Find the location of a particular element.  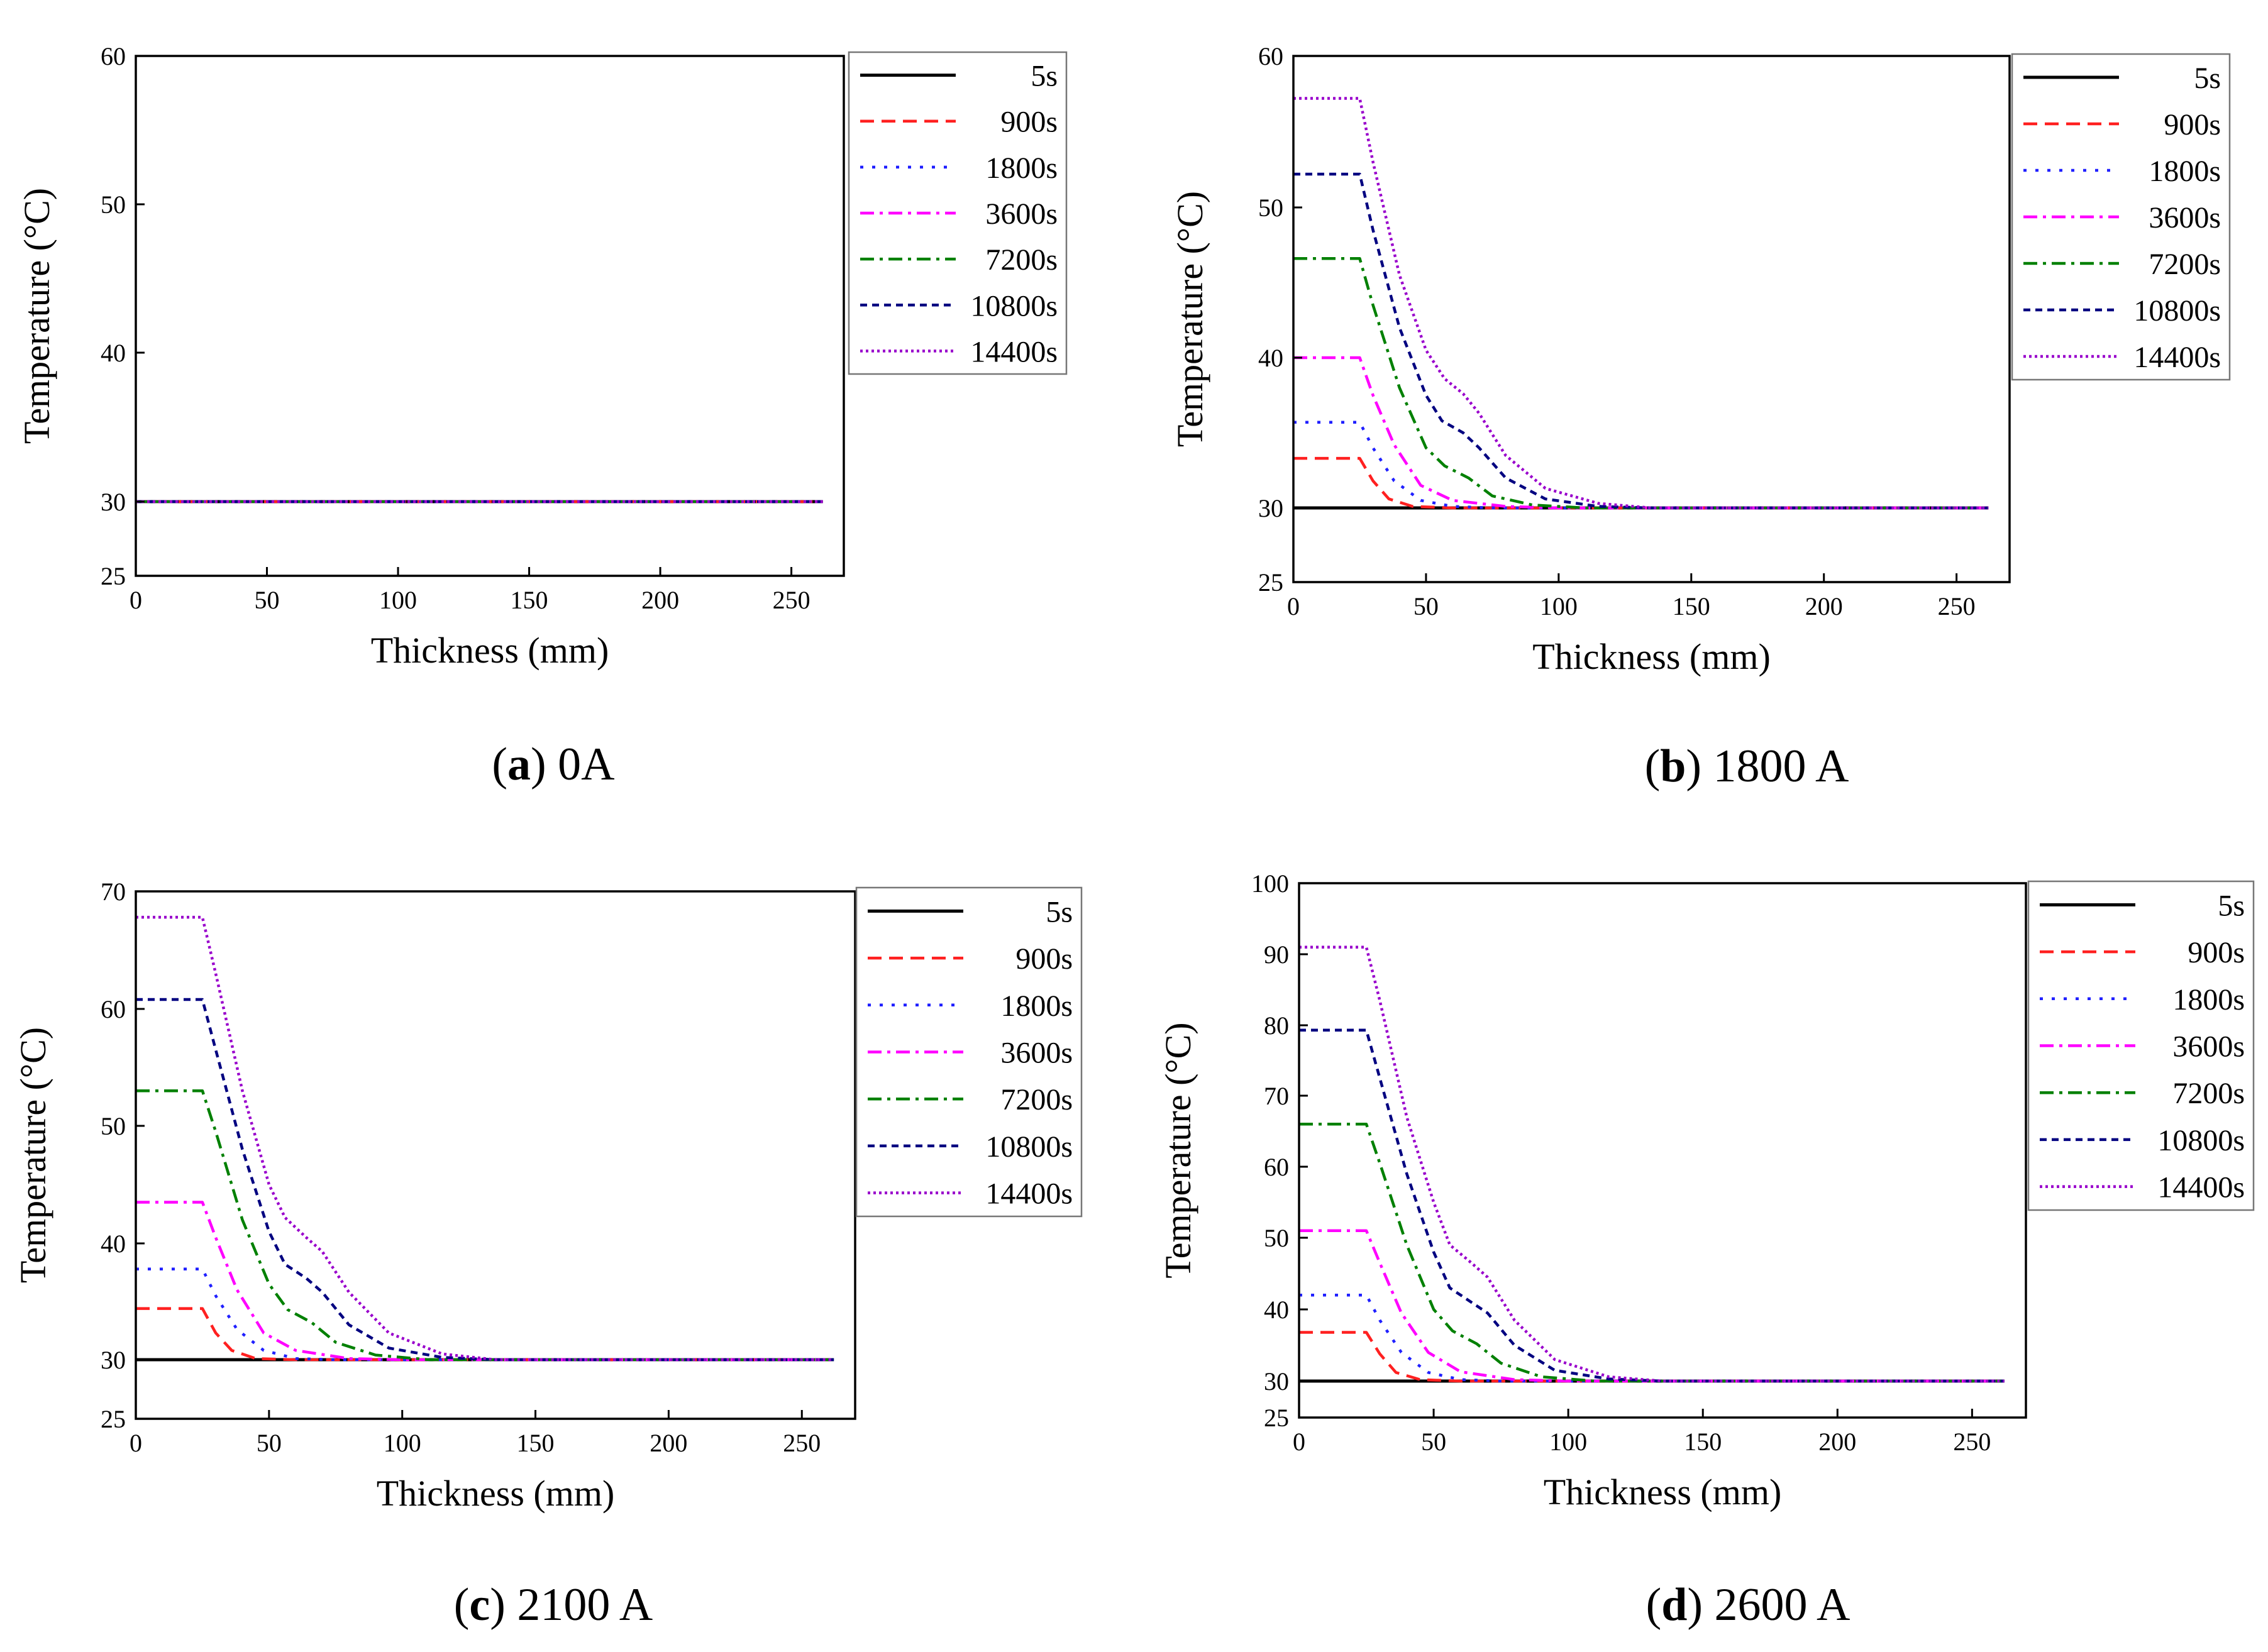

panel-caption: (c) 2100 A is located at coordinates (553, 1605).